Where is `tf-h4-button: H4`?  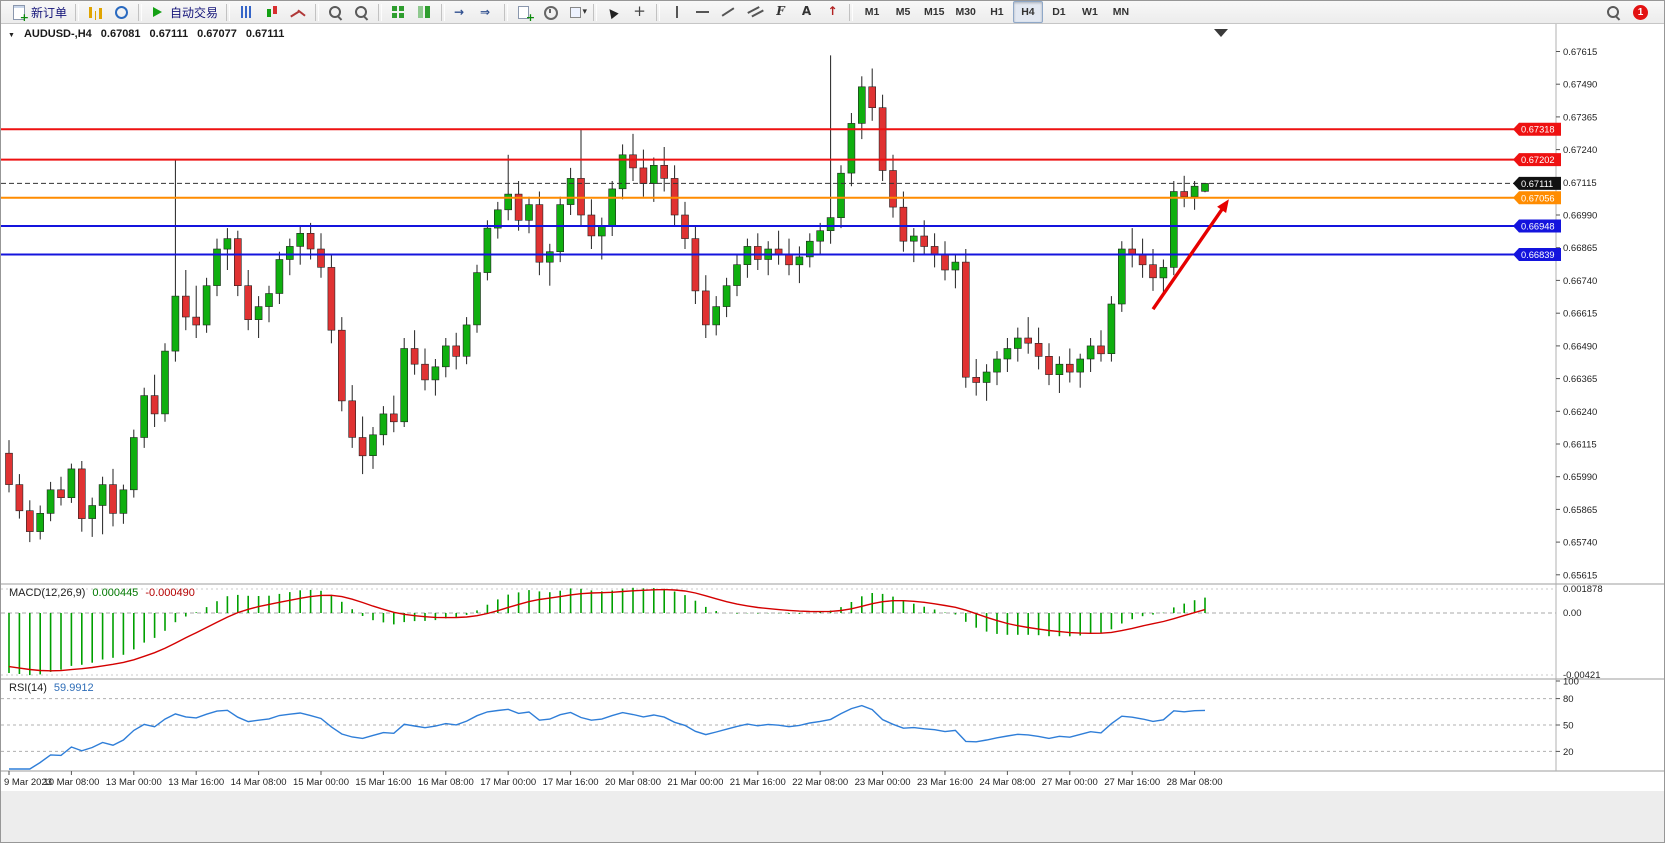
tf-h4-button: H4 is located at coordinates (1027, 12).